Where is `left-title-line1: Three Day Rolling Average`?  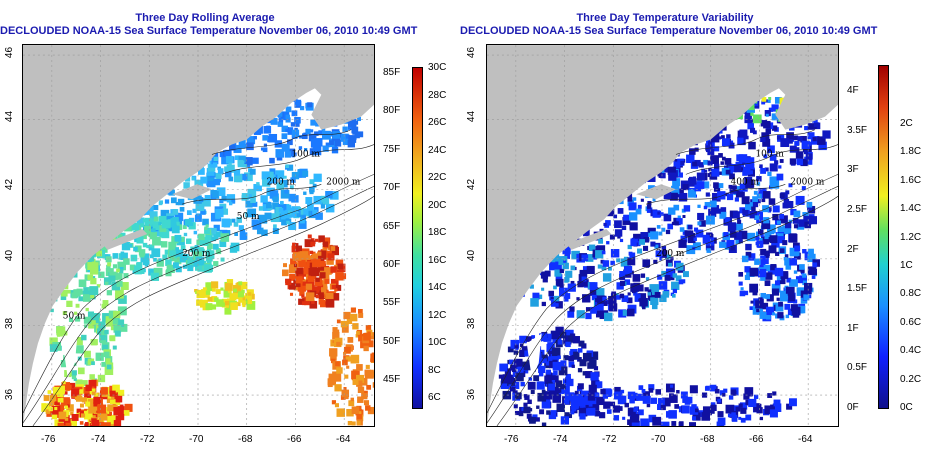
left-title-line1: Three Day Rolling Average is located at coordinates (205, 18).